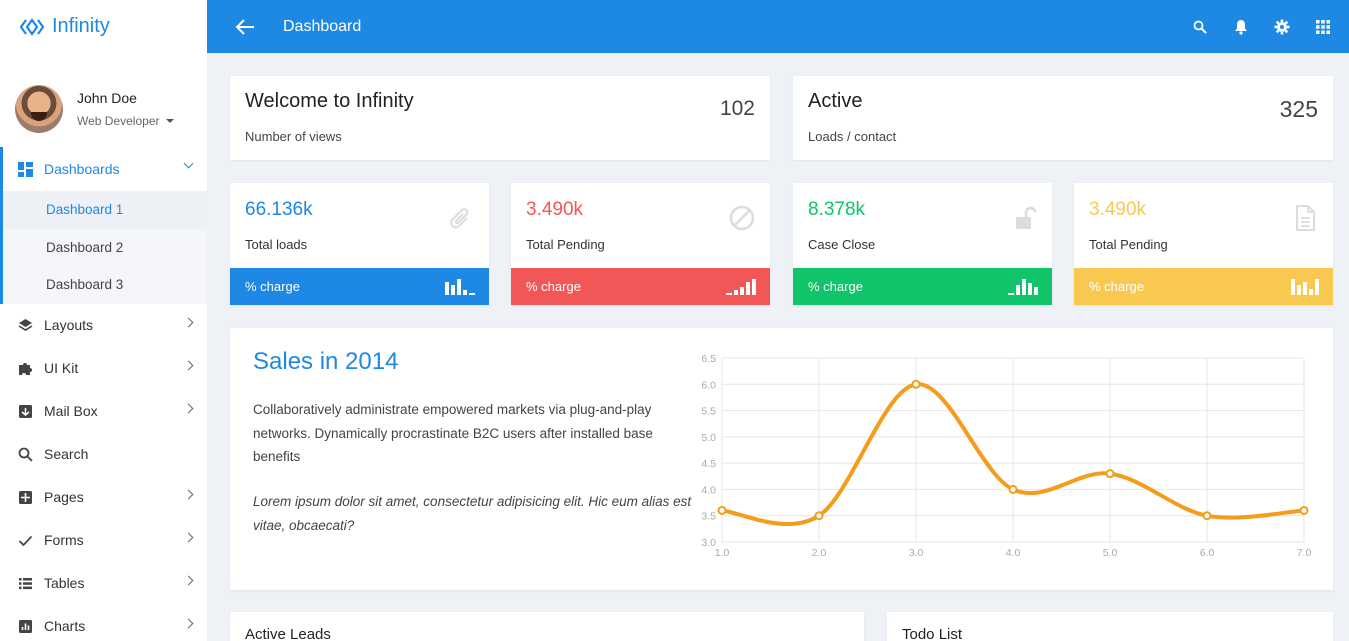 Image resolution: width=1349 pixels, height=641 pixels. What do you see at coordinates (1305, 218) in the screenshot?
I see `document-icon` at bounding box center [1305, 218].